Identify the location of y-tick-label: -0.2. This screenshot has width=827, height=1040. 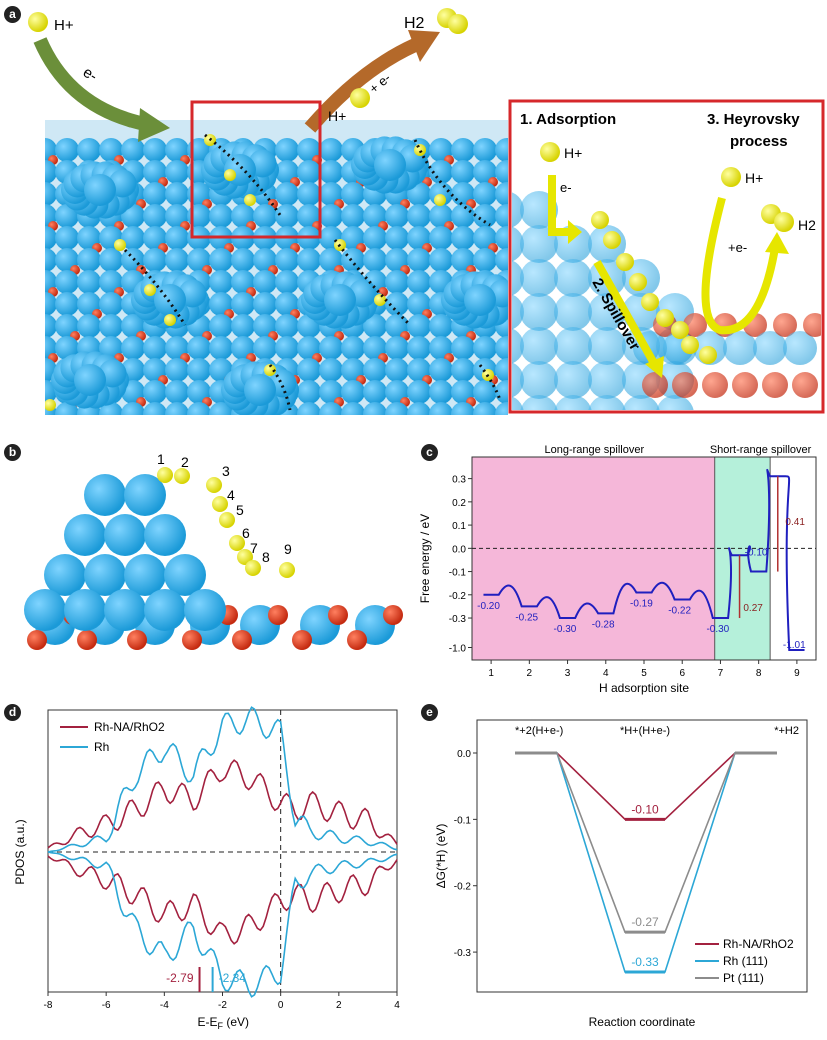
(463, 887).